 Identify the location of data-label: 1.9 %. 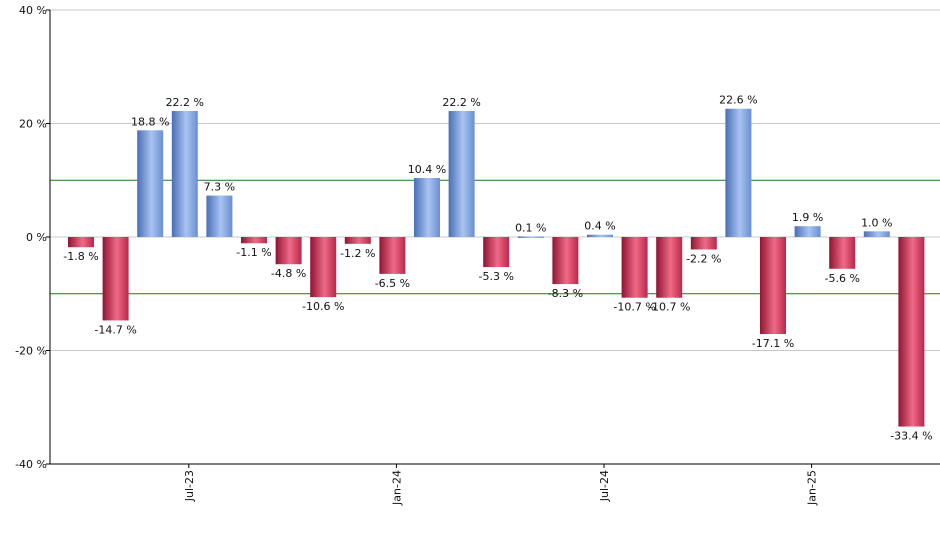
(807, 217).